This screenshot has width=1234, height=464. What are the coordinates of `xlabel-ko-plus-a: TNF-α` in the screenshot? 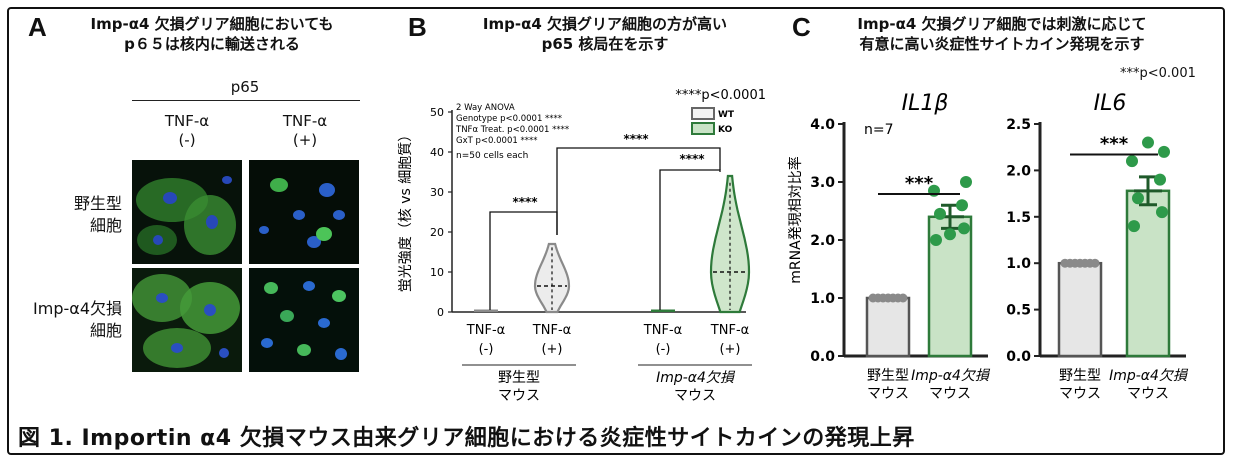 It's located at (729, 330).